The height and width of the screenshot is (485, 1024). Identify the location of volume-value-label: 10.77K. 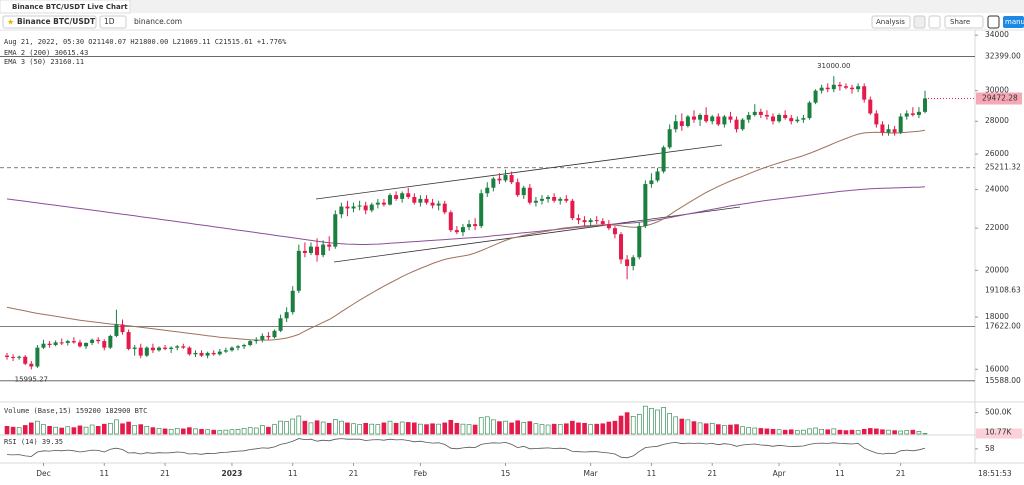
(998, 432).